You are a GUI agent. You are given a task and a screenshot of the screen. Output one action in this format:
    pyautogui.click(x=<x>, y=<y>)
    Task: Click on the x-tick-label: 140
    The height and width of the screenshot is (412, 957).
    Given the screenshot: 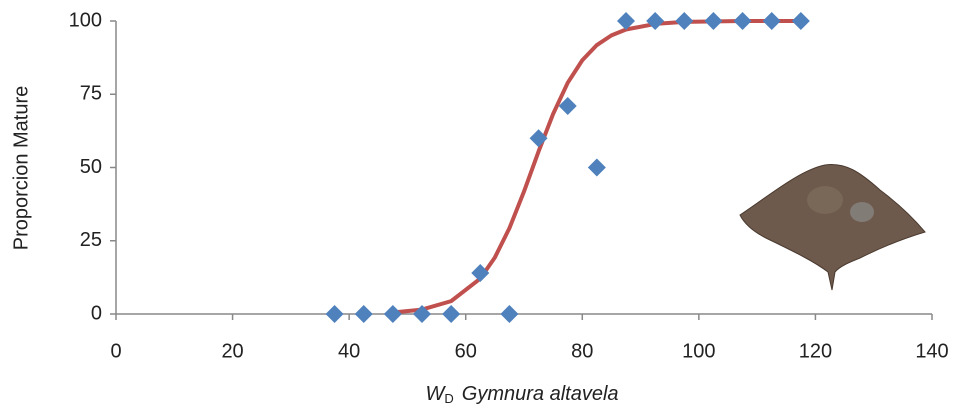 What is the action you would take?
    pyautogui.click(x=931, y=351)
    